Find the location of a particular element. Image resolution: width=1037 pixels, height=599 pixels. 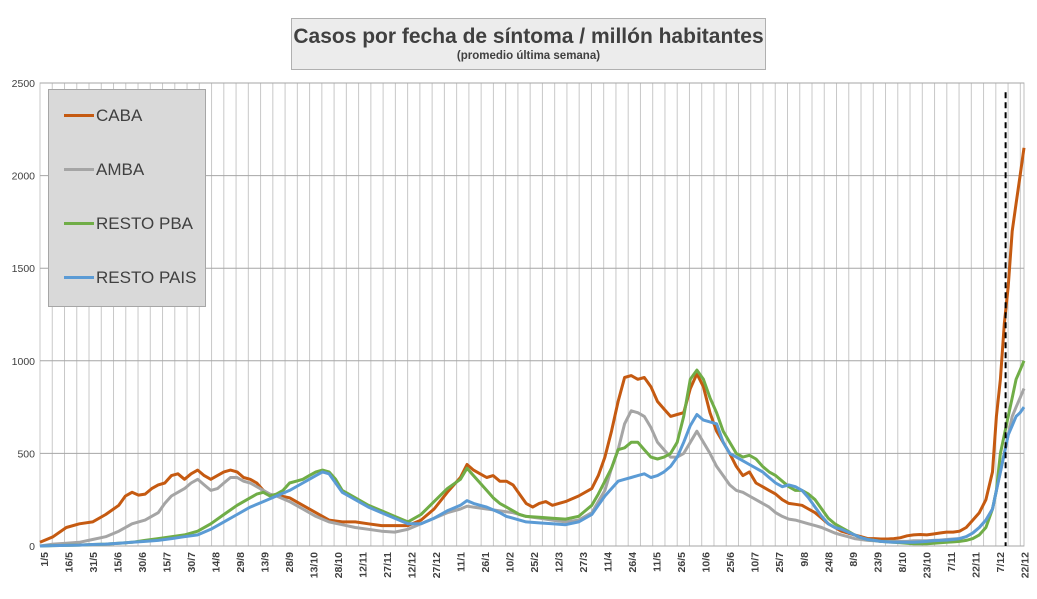

legend-label-resto-pba: RESTO PBA is located at coordinates (144, 223).